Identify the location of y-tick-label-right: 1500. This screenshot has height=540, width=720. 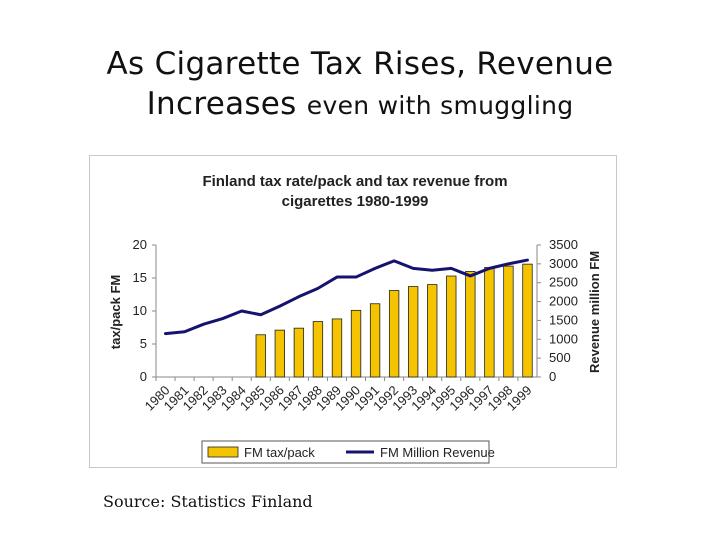
(563, 319).